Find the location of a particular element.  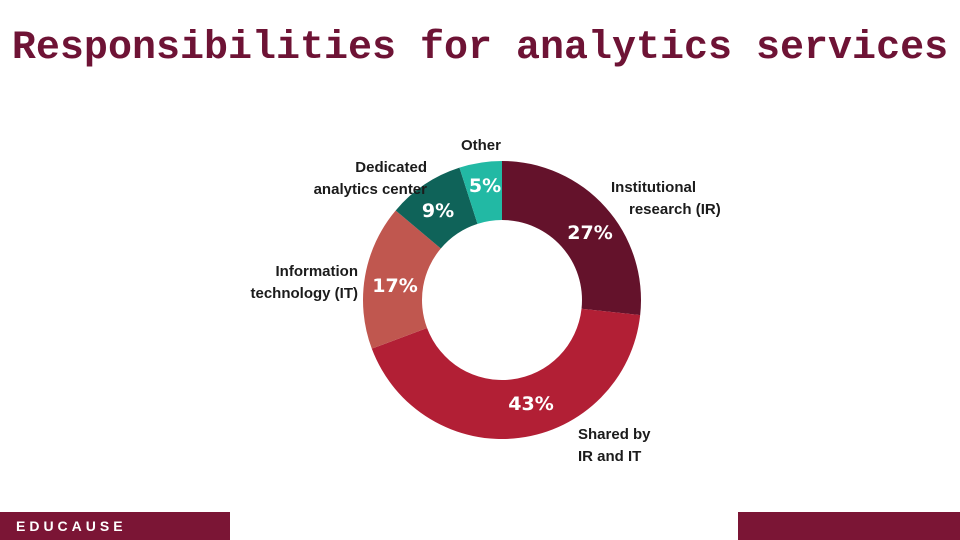

educause-logo-text: EDUCAUSE is located at coordinates (71, 526).